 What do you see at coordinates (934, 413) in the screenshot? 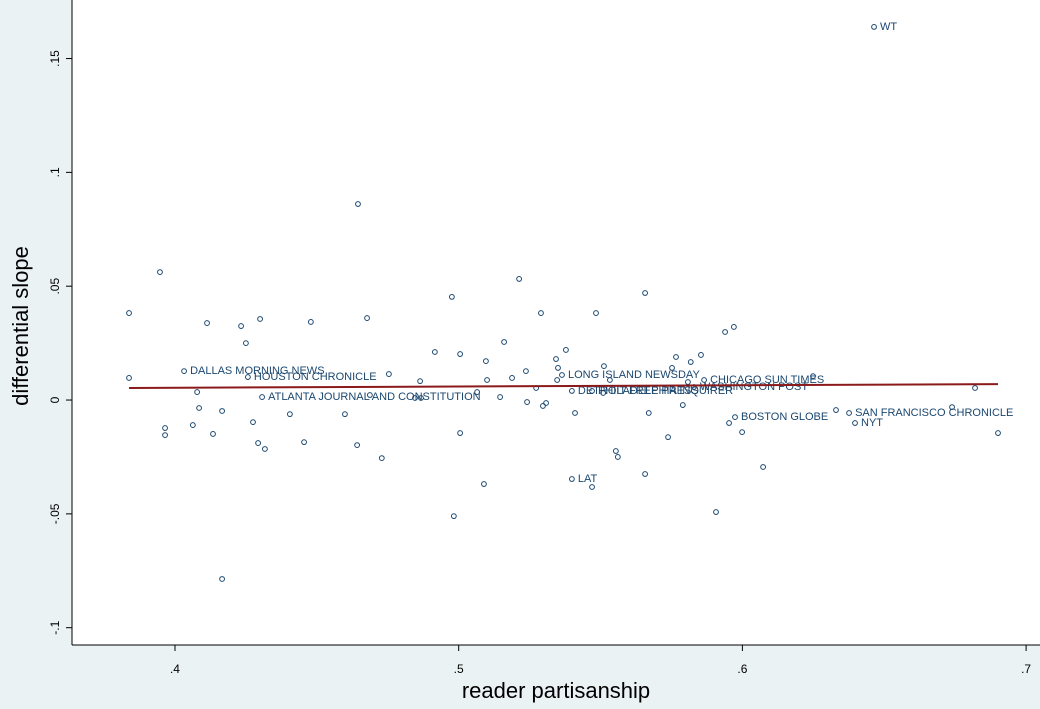
I see `point-label: SAN FRANCISCO CHRONICLE` at bounding box center [934, 413].